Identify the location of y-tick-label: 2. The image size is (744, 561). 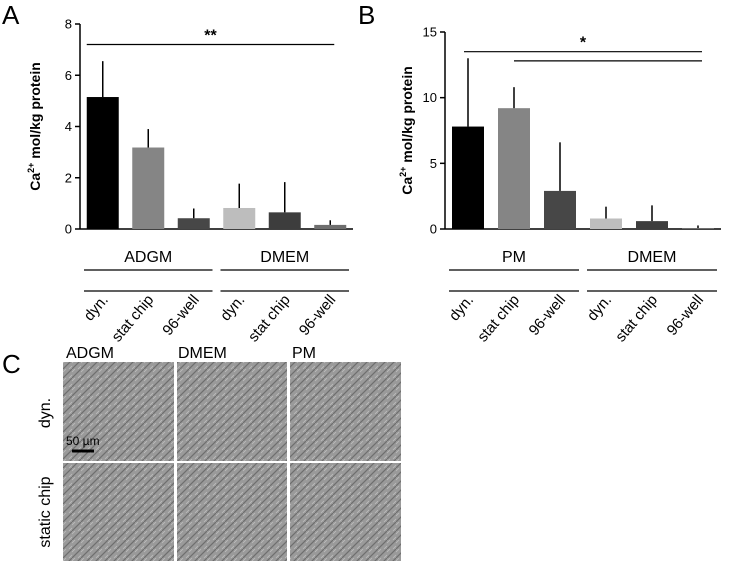
(68, 177).